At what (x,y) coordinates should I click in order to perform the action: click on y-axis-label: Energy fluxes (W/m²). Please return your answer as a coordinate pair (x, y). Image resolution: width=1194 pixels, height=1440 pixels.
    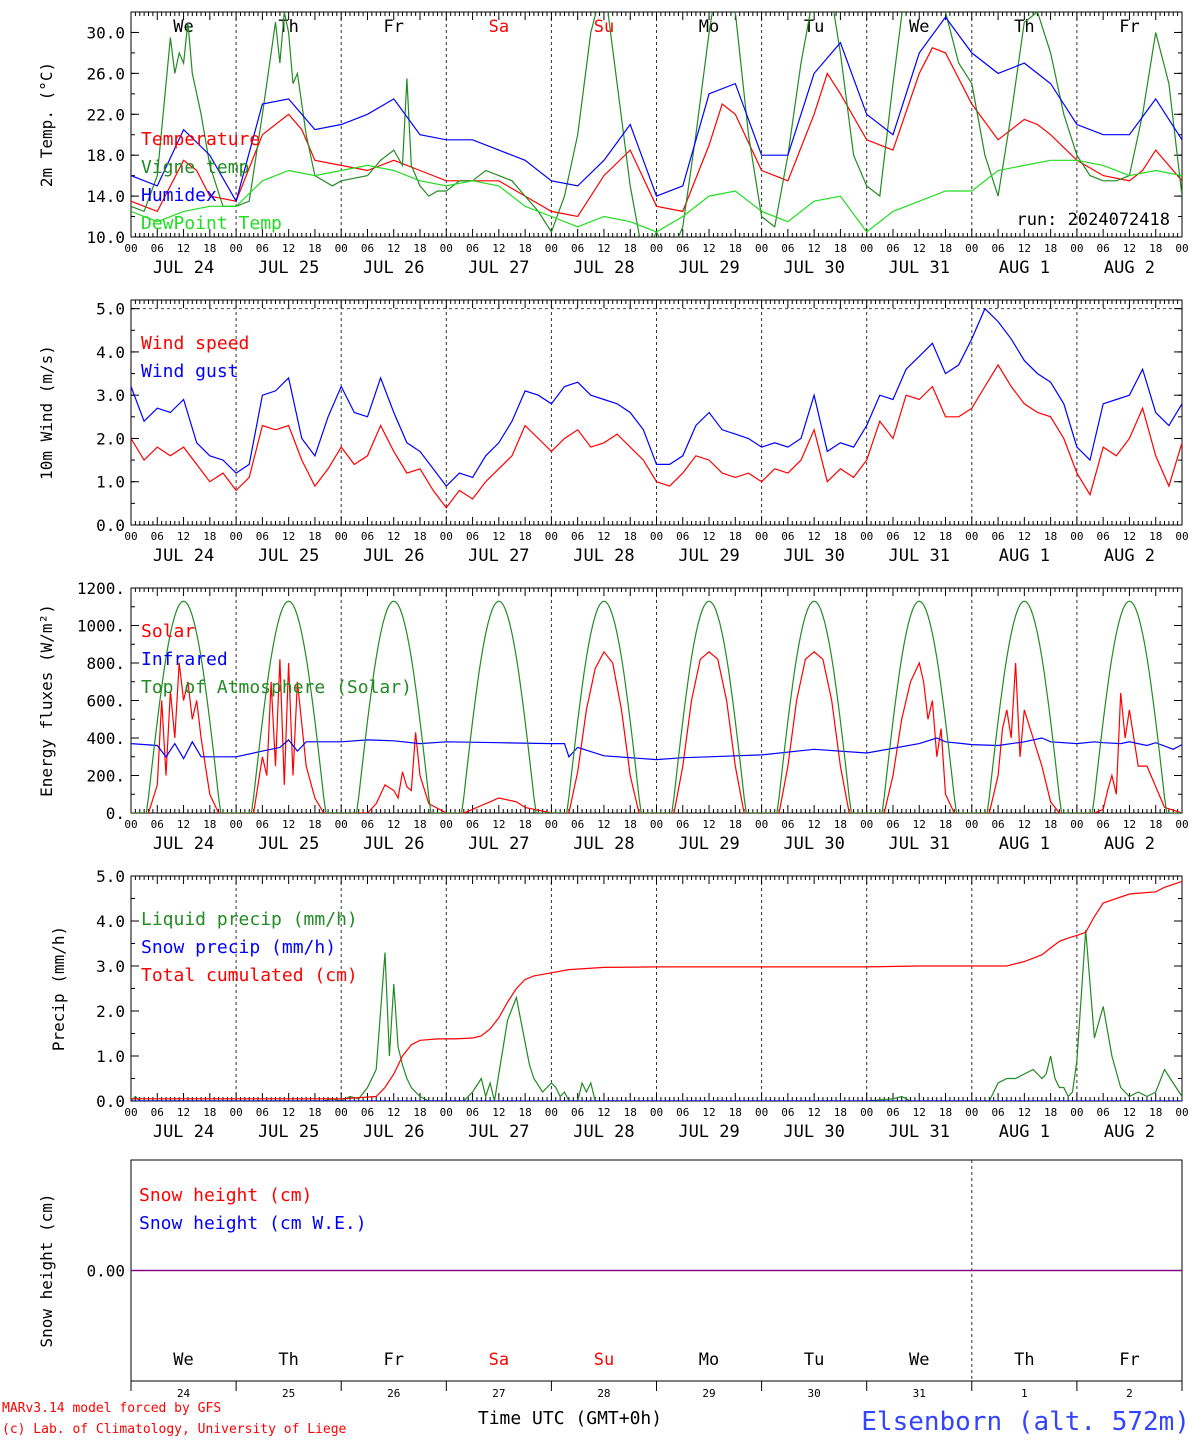
    Looking at the image, I should click on (46, 700).